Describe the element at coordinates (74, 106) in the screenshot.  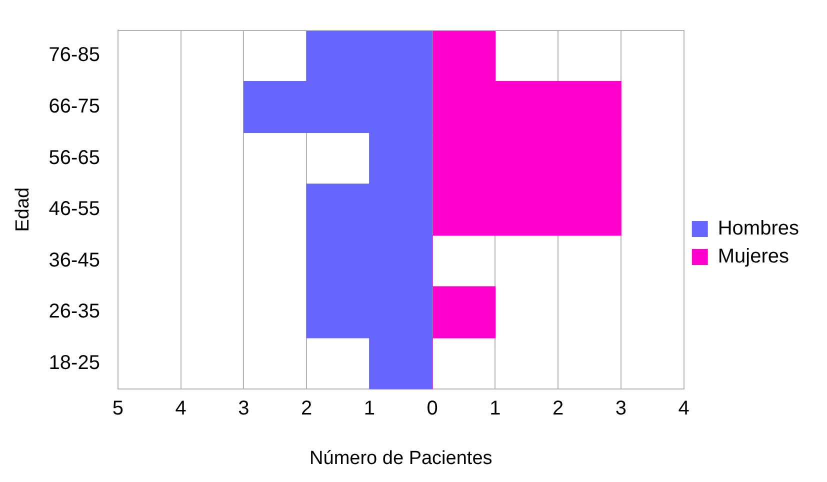
I see `y-tick-label: 66-75` at that location.